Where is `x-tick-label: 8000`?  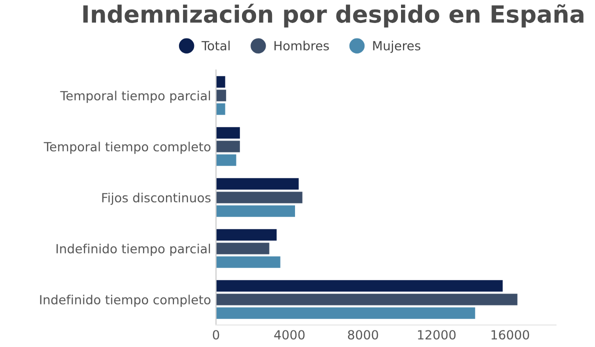 x-tick-label: 8000 is located at coordinates (363, 335).